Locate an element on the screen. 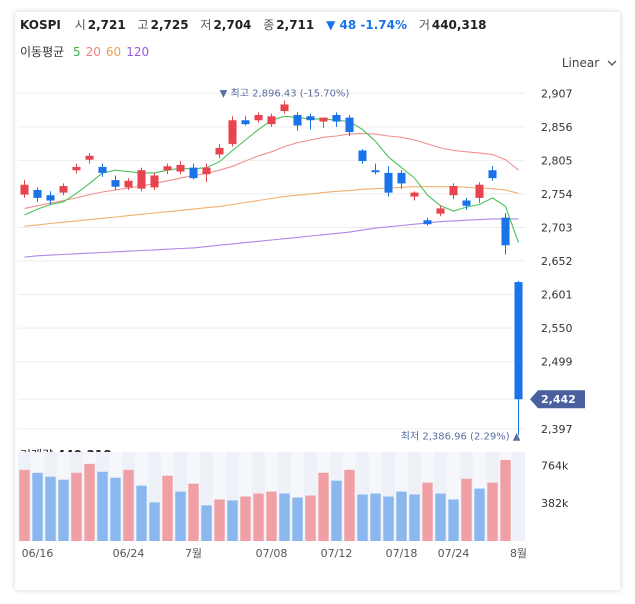 The height and width of the screenshot is (604, 635). x-tick-label: 8월 is located at coordinates (518, 553).